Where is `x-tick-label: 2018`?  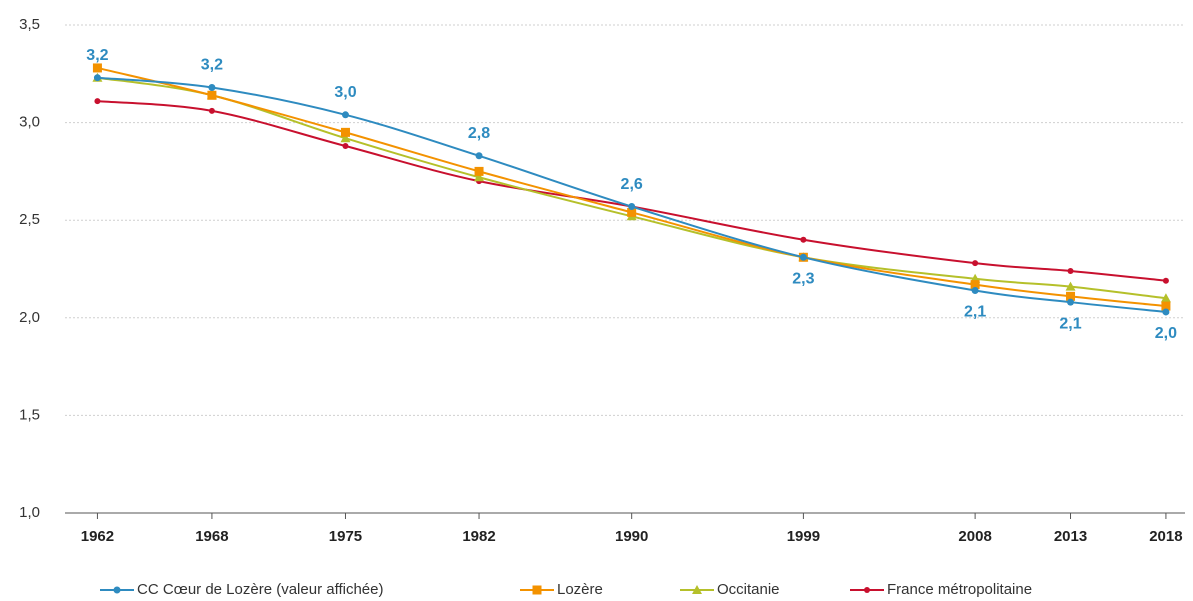
x-tick-label: 2018 is located at coordinates (1165, 536).